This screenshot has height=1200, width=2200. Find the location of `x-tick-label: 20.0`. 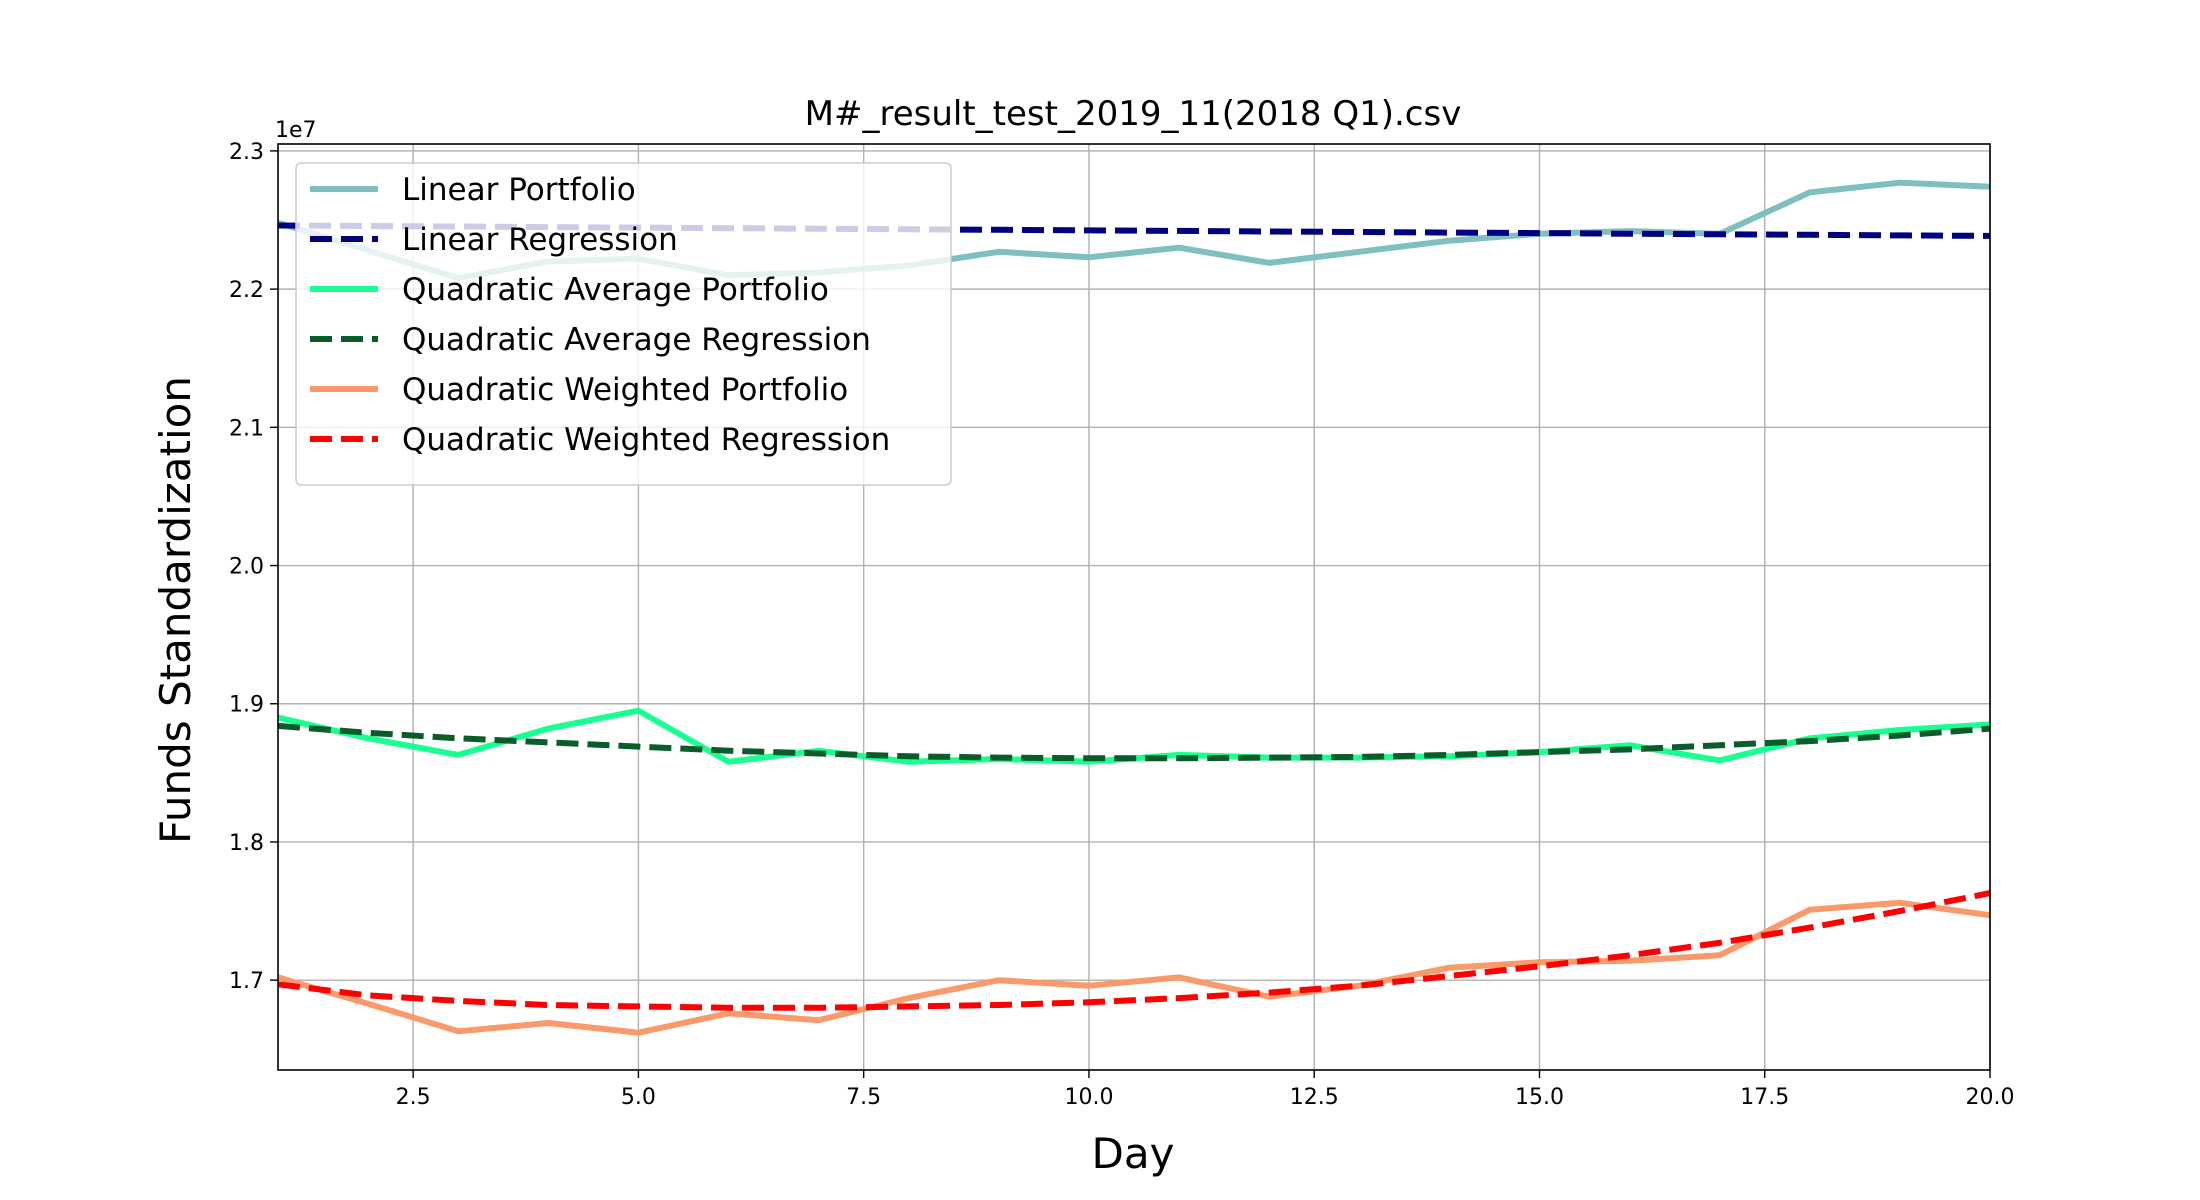

x-tick-label: 20.0 is located at coordinates (1990, 1097).